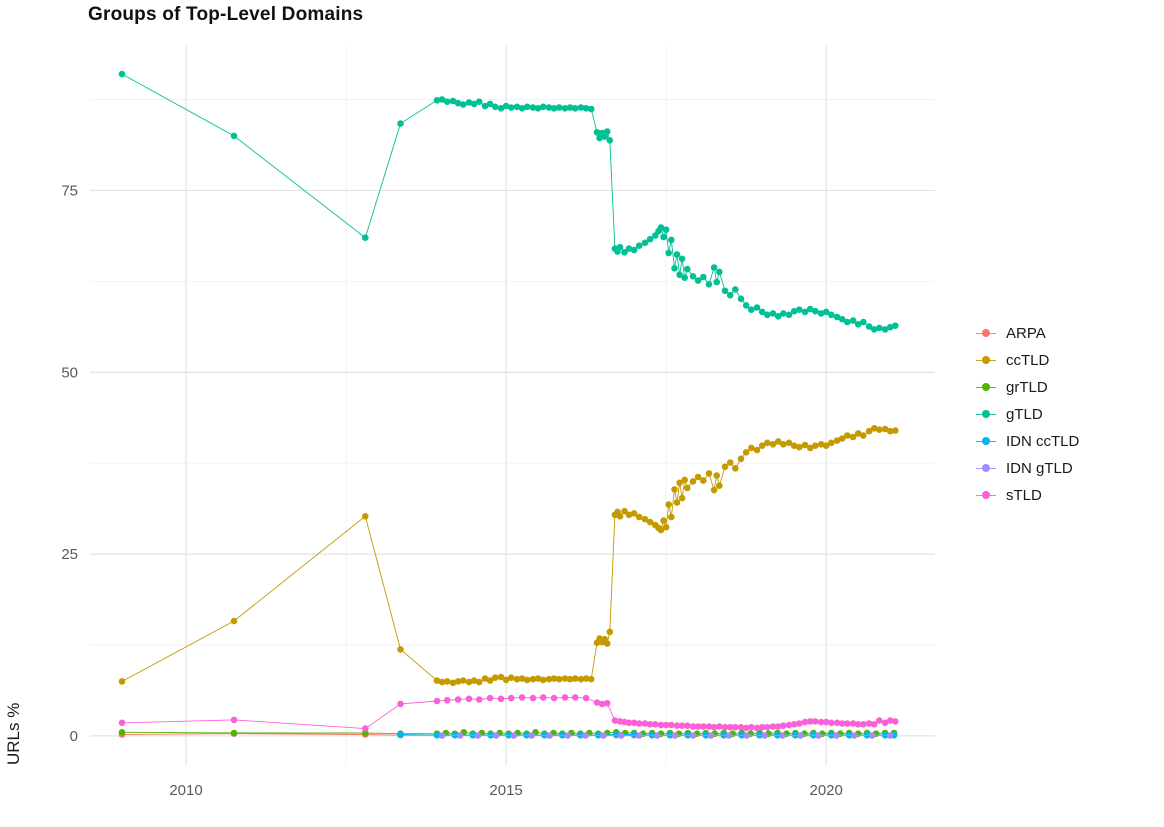 This screenshot has height=827, width=1164. I want to click on legend-item-grtld: grTLD, so click(1027, 387).